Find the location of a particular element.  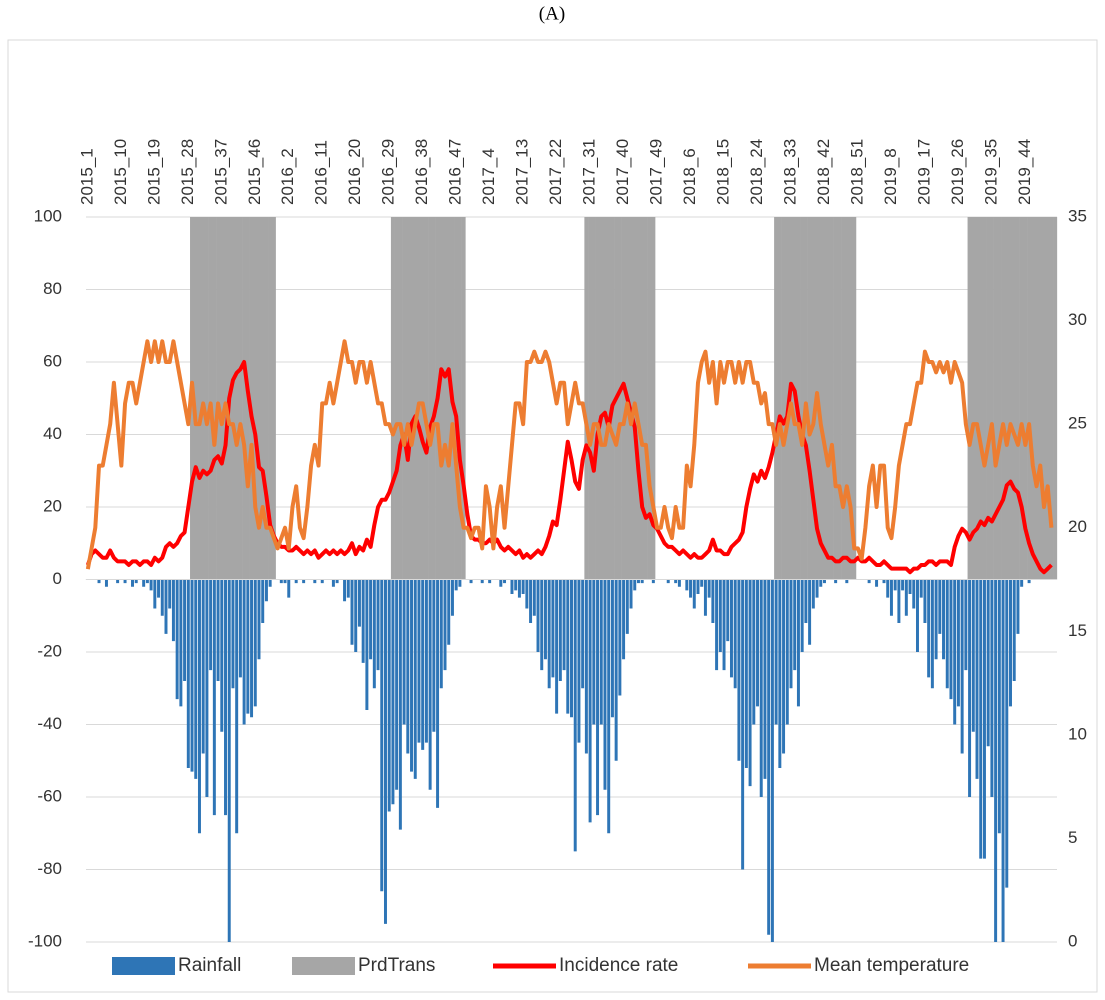

x-tick-label: 2019_17 is located at coordinates (923, 172).